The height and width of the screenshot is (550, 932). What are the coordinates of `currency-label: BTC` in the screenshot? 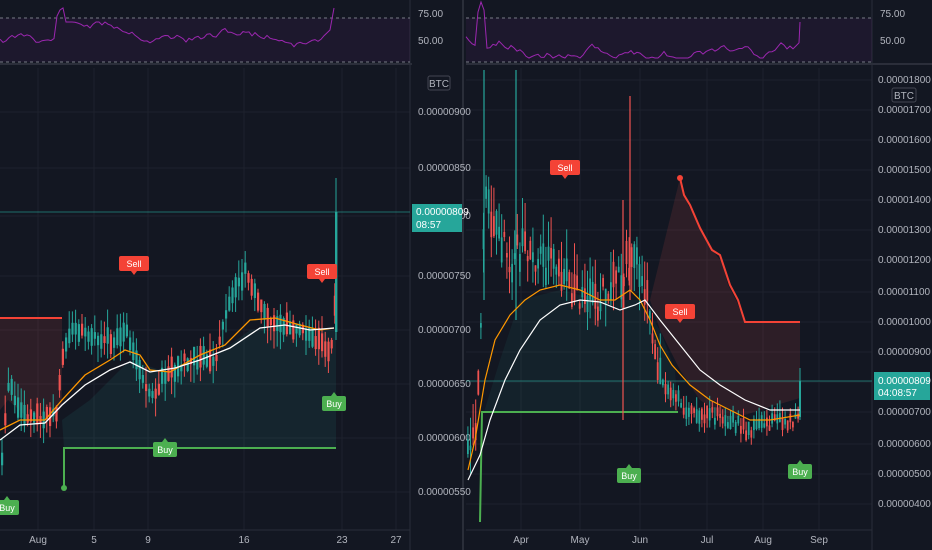 It's located at (904, 96).